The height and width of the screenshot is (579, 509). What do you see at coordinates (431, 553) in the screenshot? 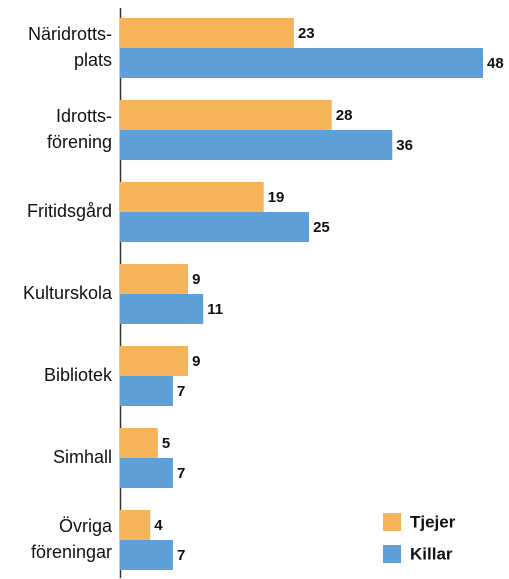
I see `legend-label: Killar` at bounding box center [431, 553].